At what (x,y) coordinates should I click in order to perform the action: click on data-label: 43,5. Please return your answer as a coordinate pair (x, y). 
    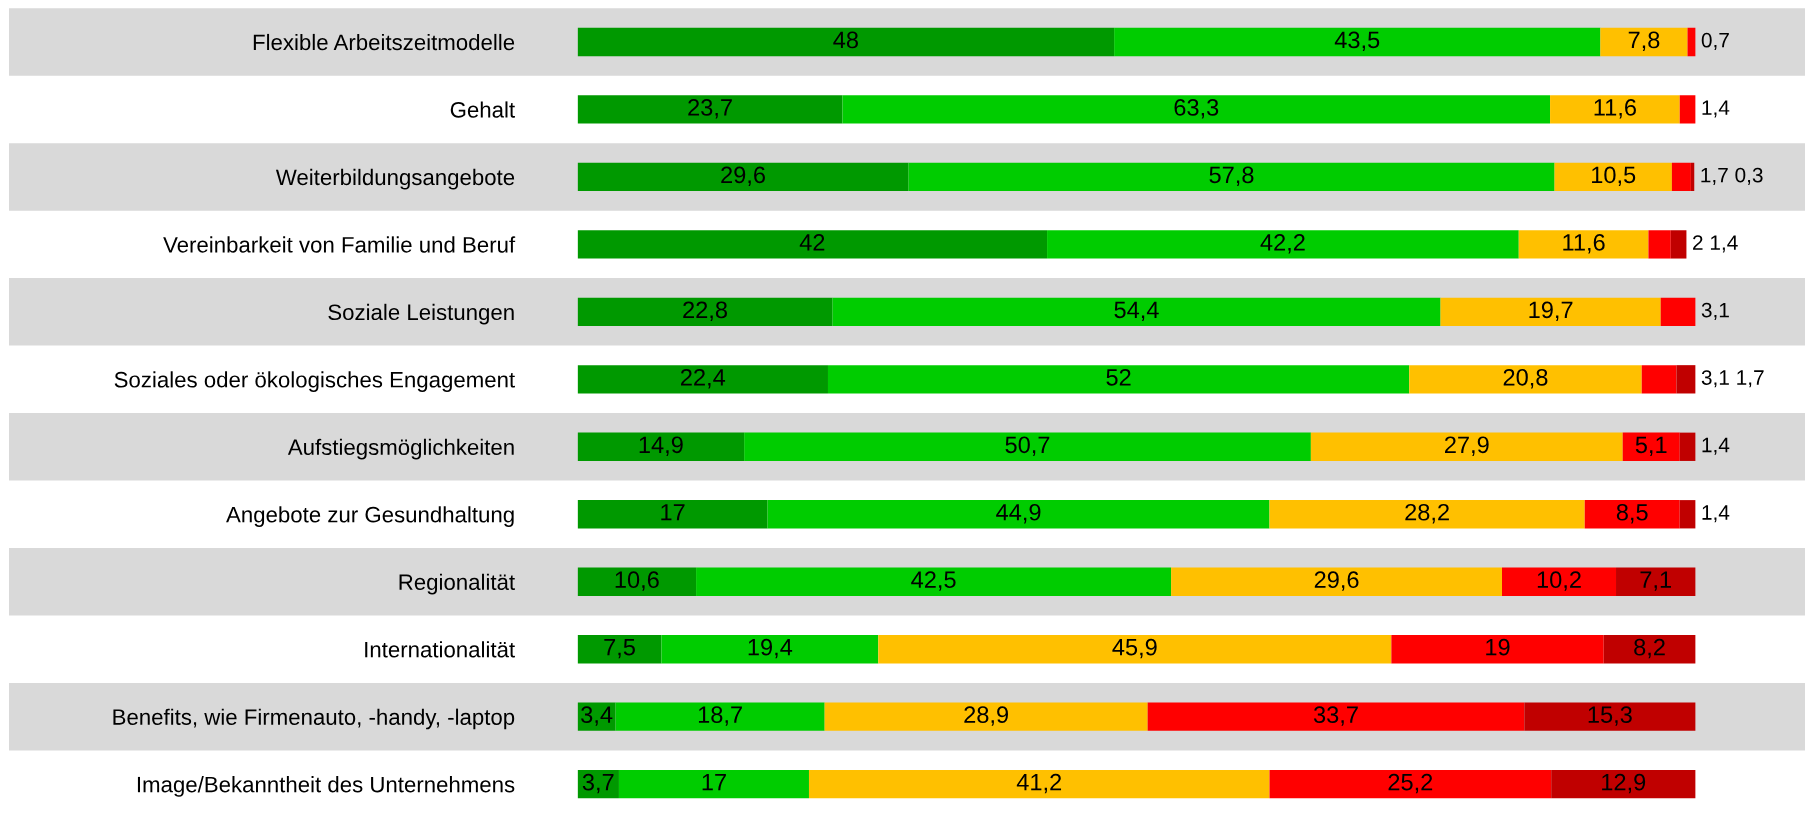
    Looking at the image, I should click on (1357, 41).